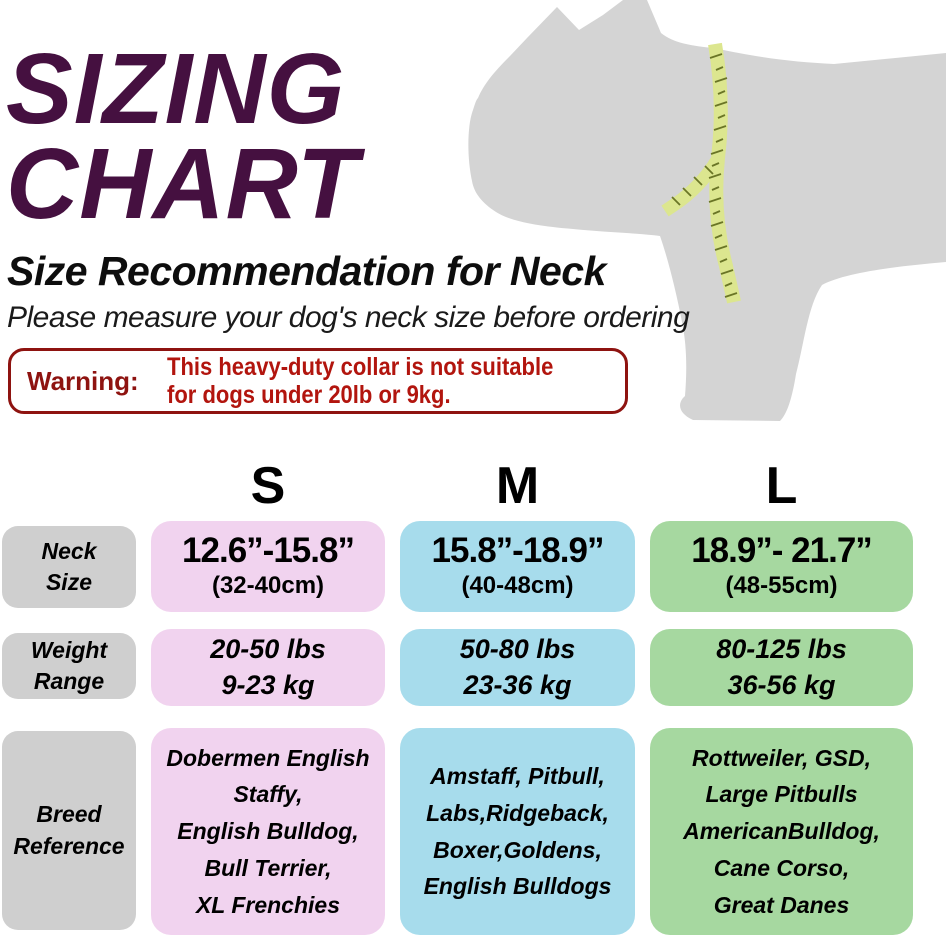  I want to click on neck-size-m-inches: 15.8”-18.9”, so click(518, 551).